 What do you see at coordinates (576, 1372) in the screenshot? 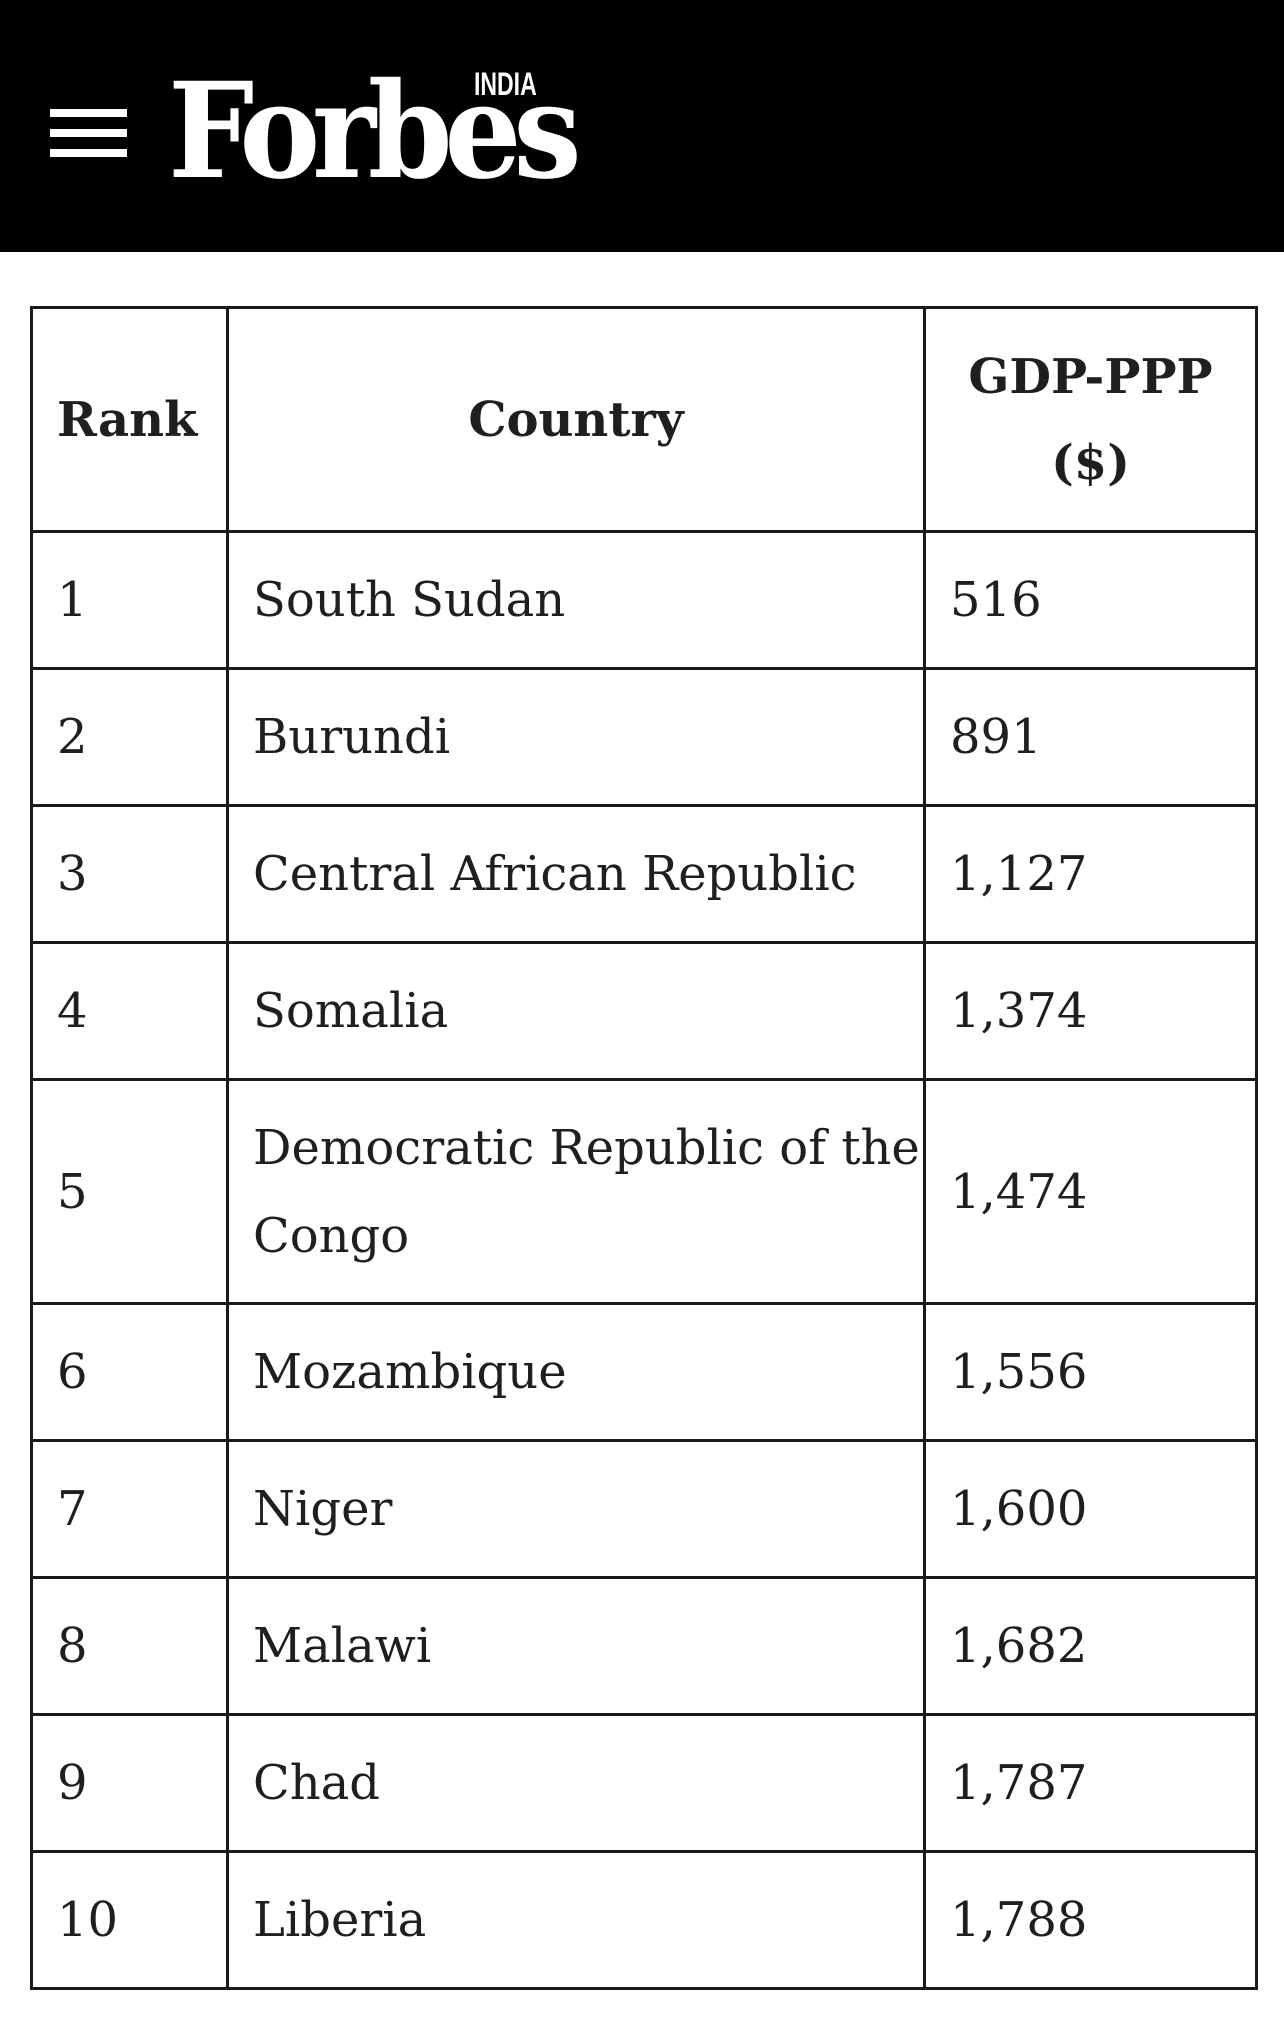
I see `cell-country: Mozambique` at bounding box center [576, 1372].